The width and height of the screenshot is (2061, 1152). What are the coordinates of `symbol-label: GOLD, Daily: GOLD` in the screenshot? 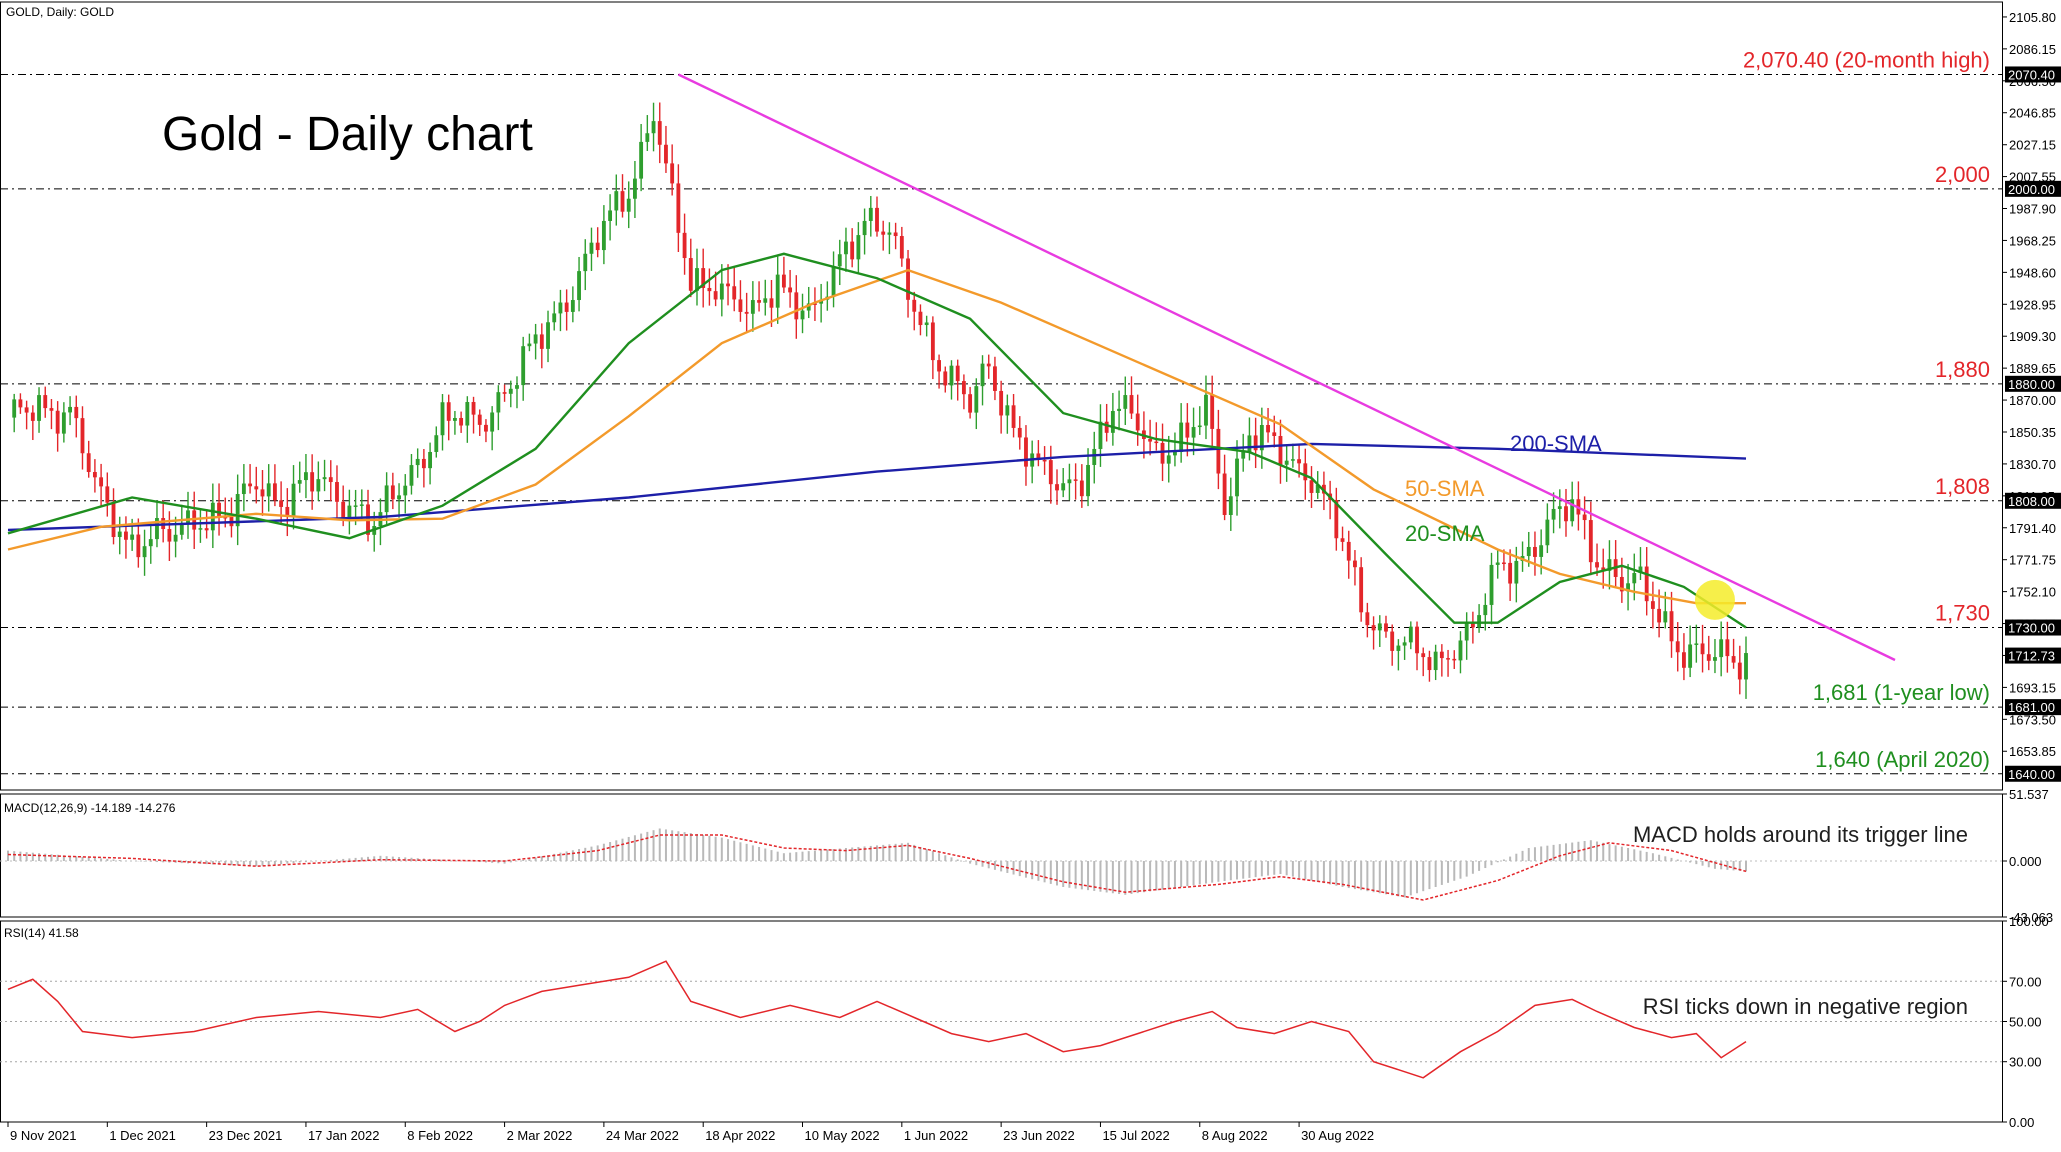 It's located at (60, 12).